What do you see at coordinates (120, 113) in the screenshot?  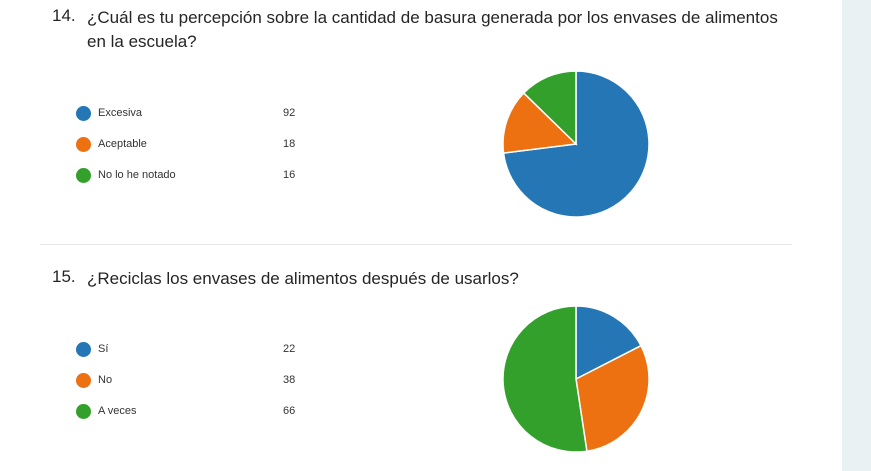 I see `legend-label: Excesiva` at bounding box center [120, 113].